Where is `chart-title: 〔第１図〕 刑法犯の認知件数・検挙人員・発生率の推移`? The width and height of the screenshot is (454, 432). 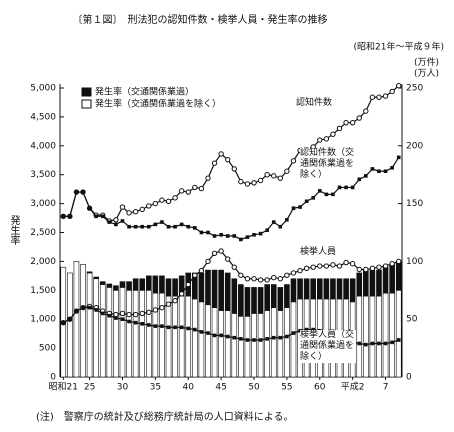 chart-title: 〔第１図〕 刑法犯の認知件数・検挙人員・発生率の推移 is located at coordinates (200, 19).